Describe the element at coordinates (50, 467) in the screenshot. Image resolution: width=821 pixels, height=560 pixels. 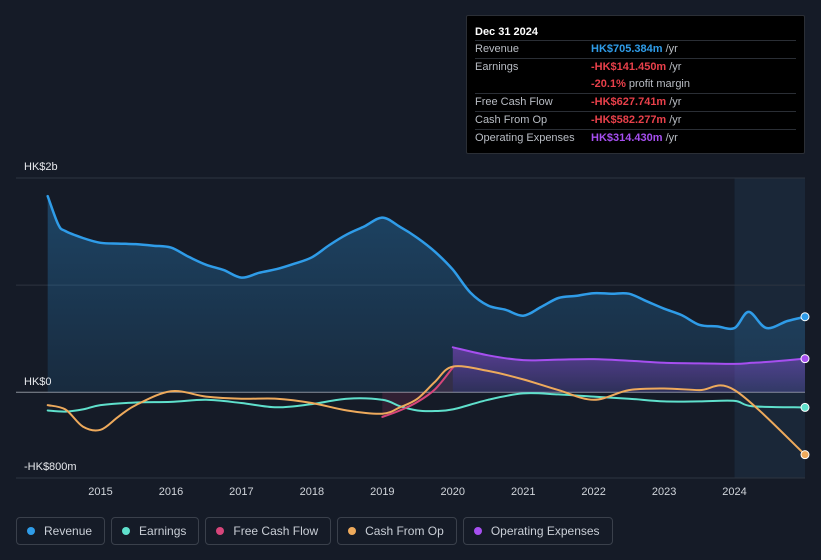
I see `y-tick-label-bottom: -HK$800m` at that location.